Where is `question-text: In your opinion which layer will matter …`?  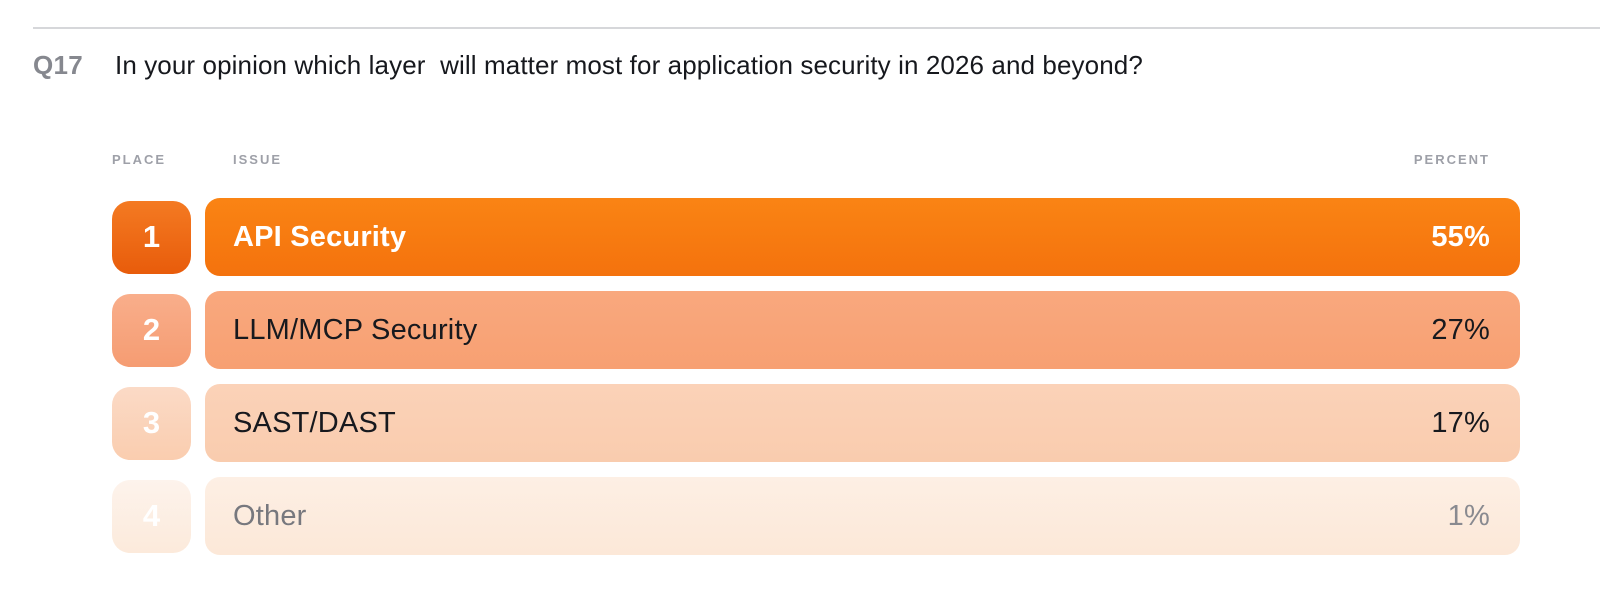
question-text: In your opinion which layer will matter … is located at coordinates (629, 65).